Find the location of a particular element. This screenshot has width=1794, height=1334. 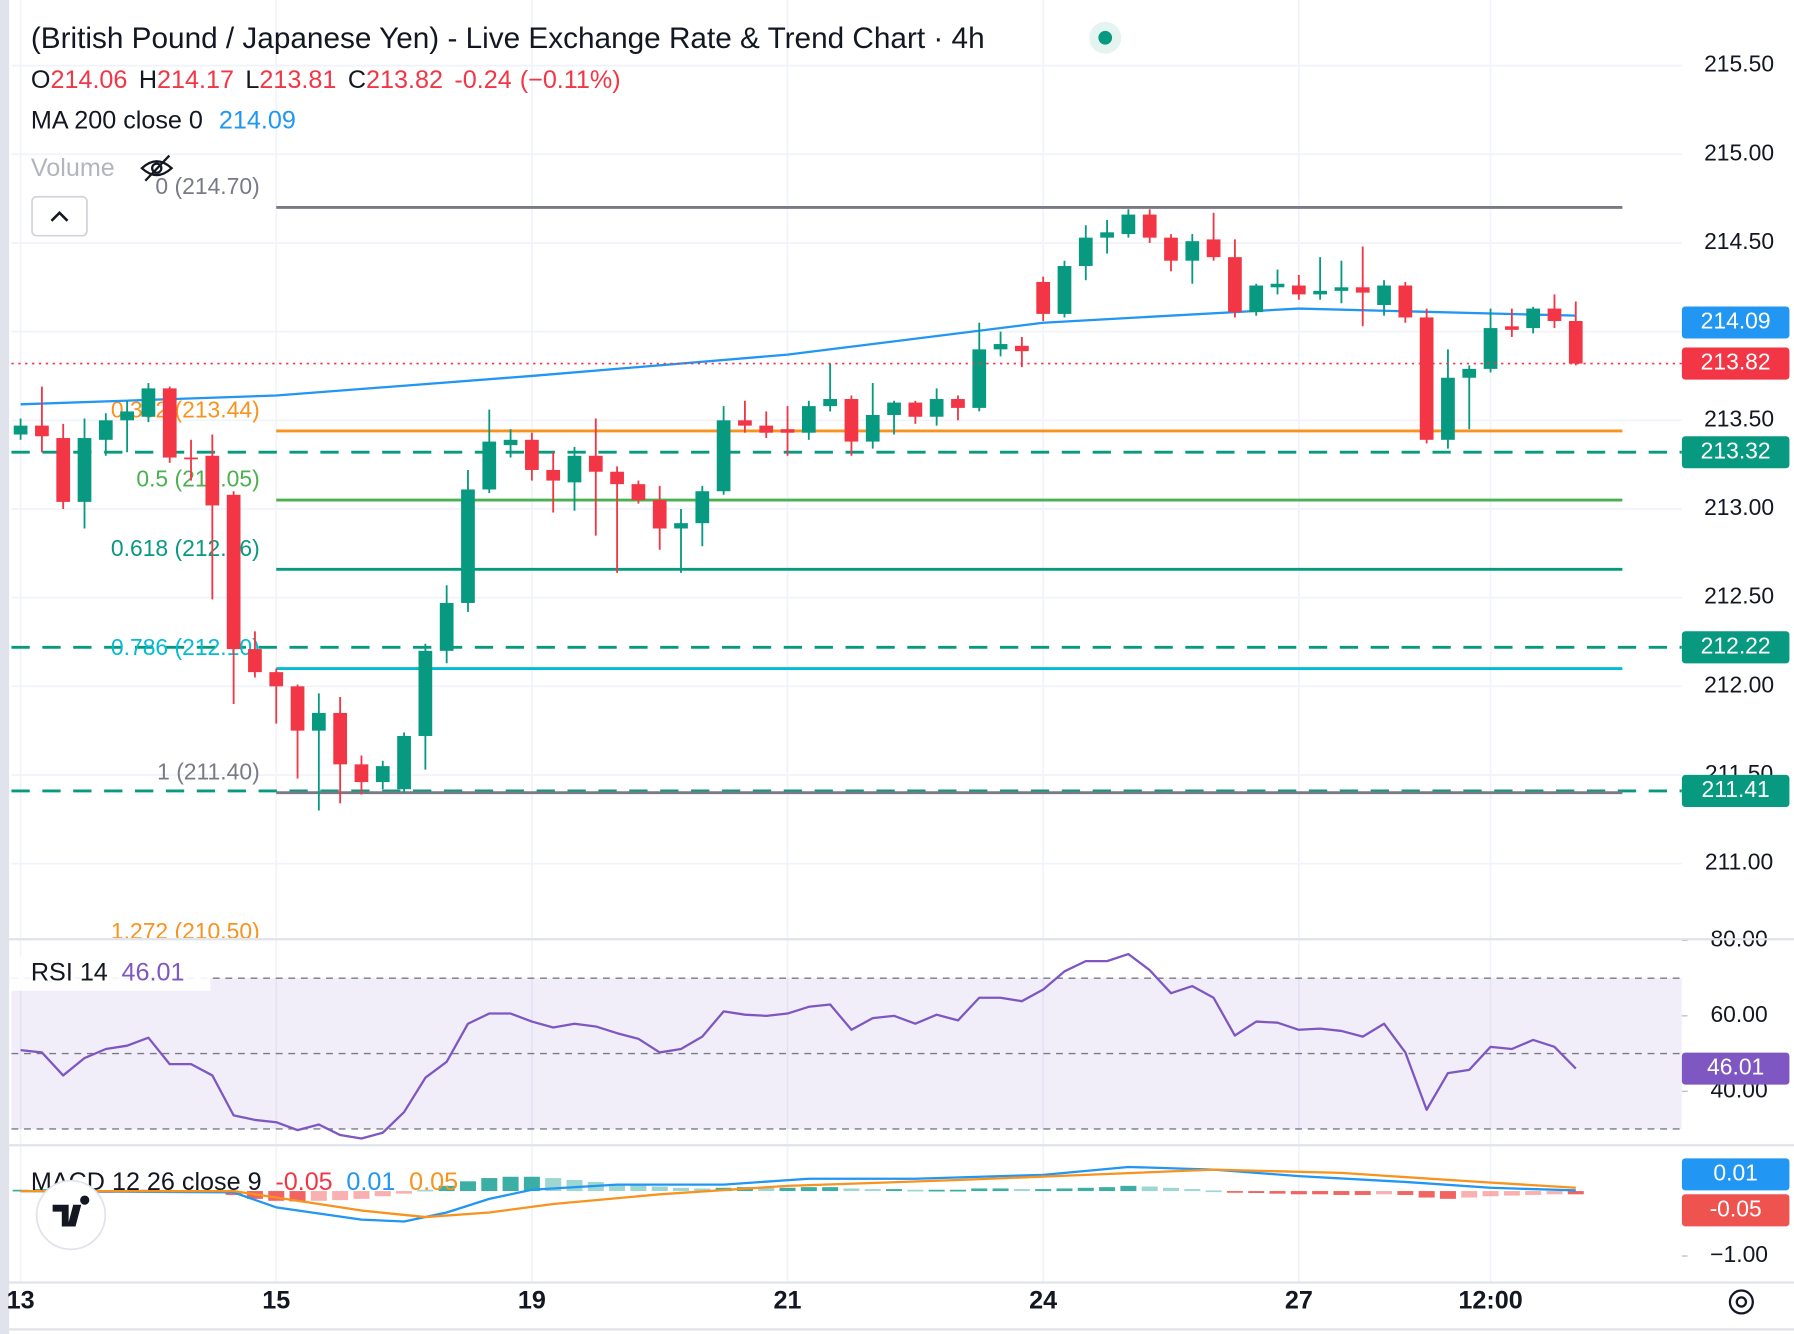

ohlc-value: 214.06 is located at coordinates (88, 80).